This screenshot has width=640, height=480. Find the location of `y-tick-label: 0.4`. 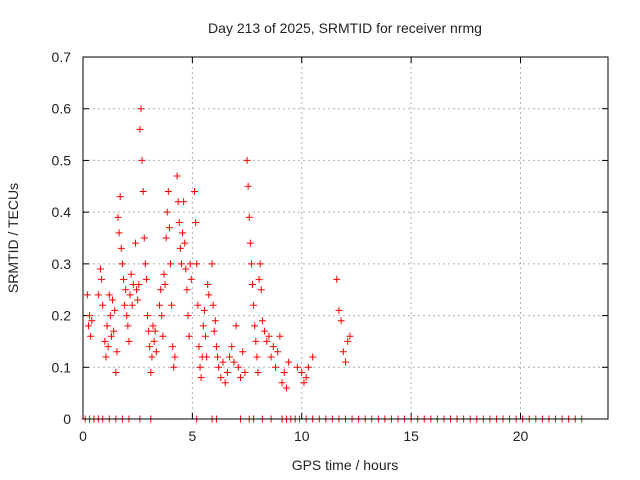

y-tick-label: 0.4 is located at coordinates (62, 212).